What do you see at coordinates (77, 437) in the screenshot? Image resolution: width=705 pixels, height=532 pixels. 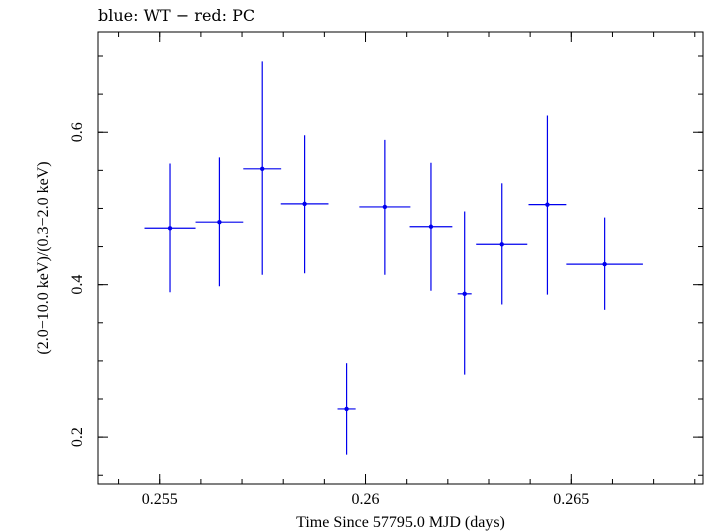 I see `y-tick-label: 0.2` at bounding box center [77, 437].